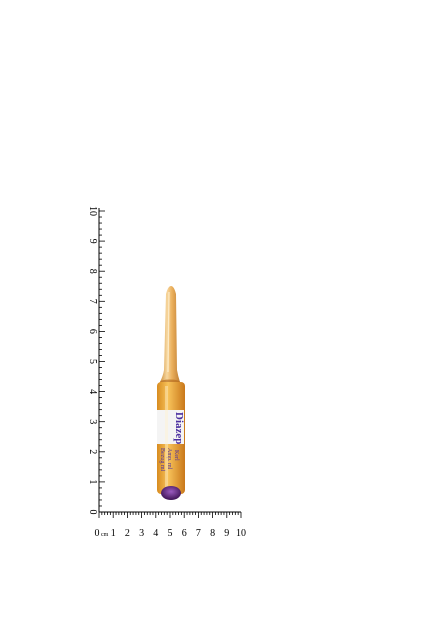 The height and width of the screenshot is (638, 425). Describe the element at coordinates (155, 533) in the screenshot. I see `horizontal-ruler-label: 4` at that location.